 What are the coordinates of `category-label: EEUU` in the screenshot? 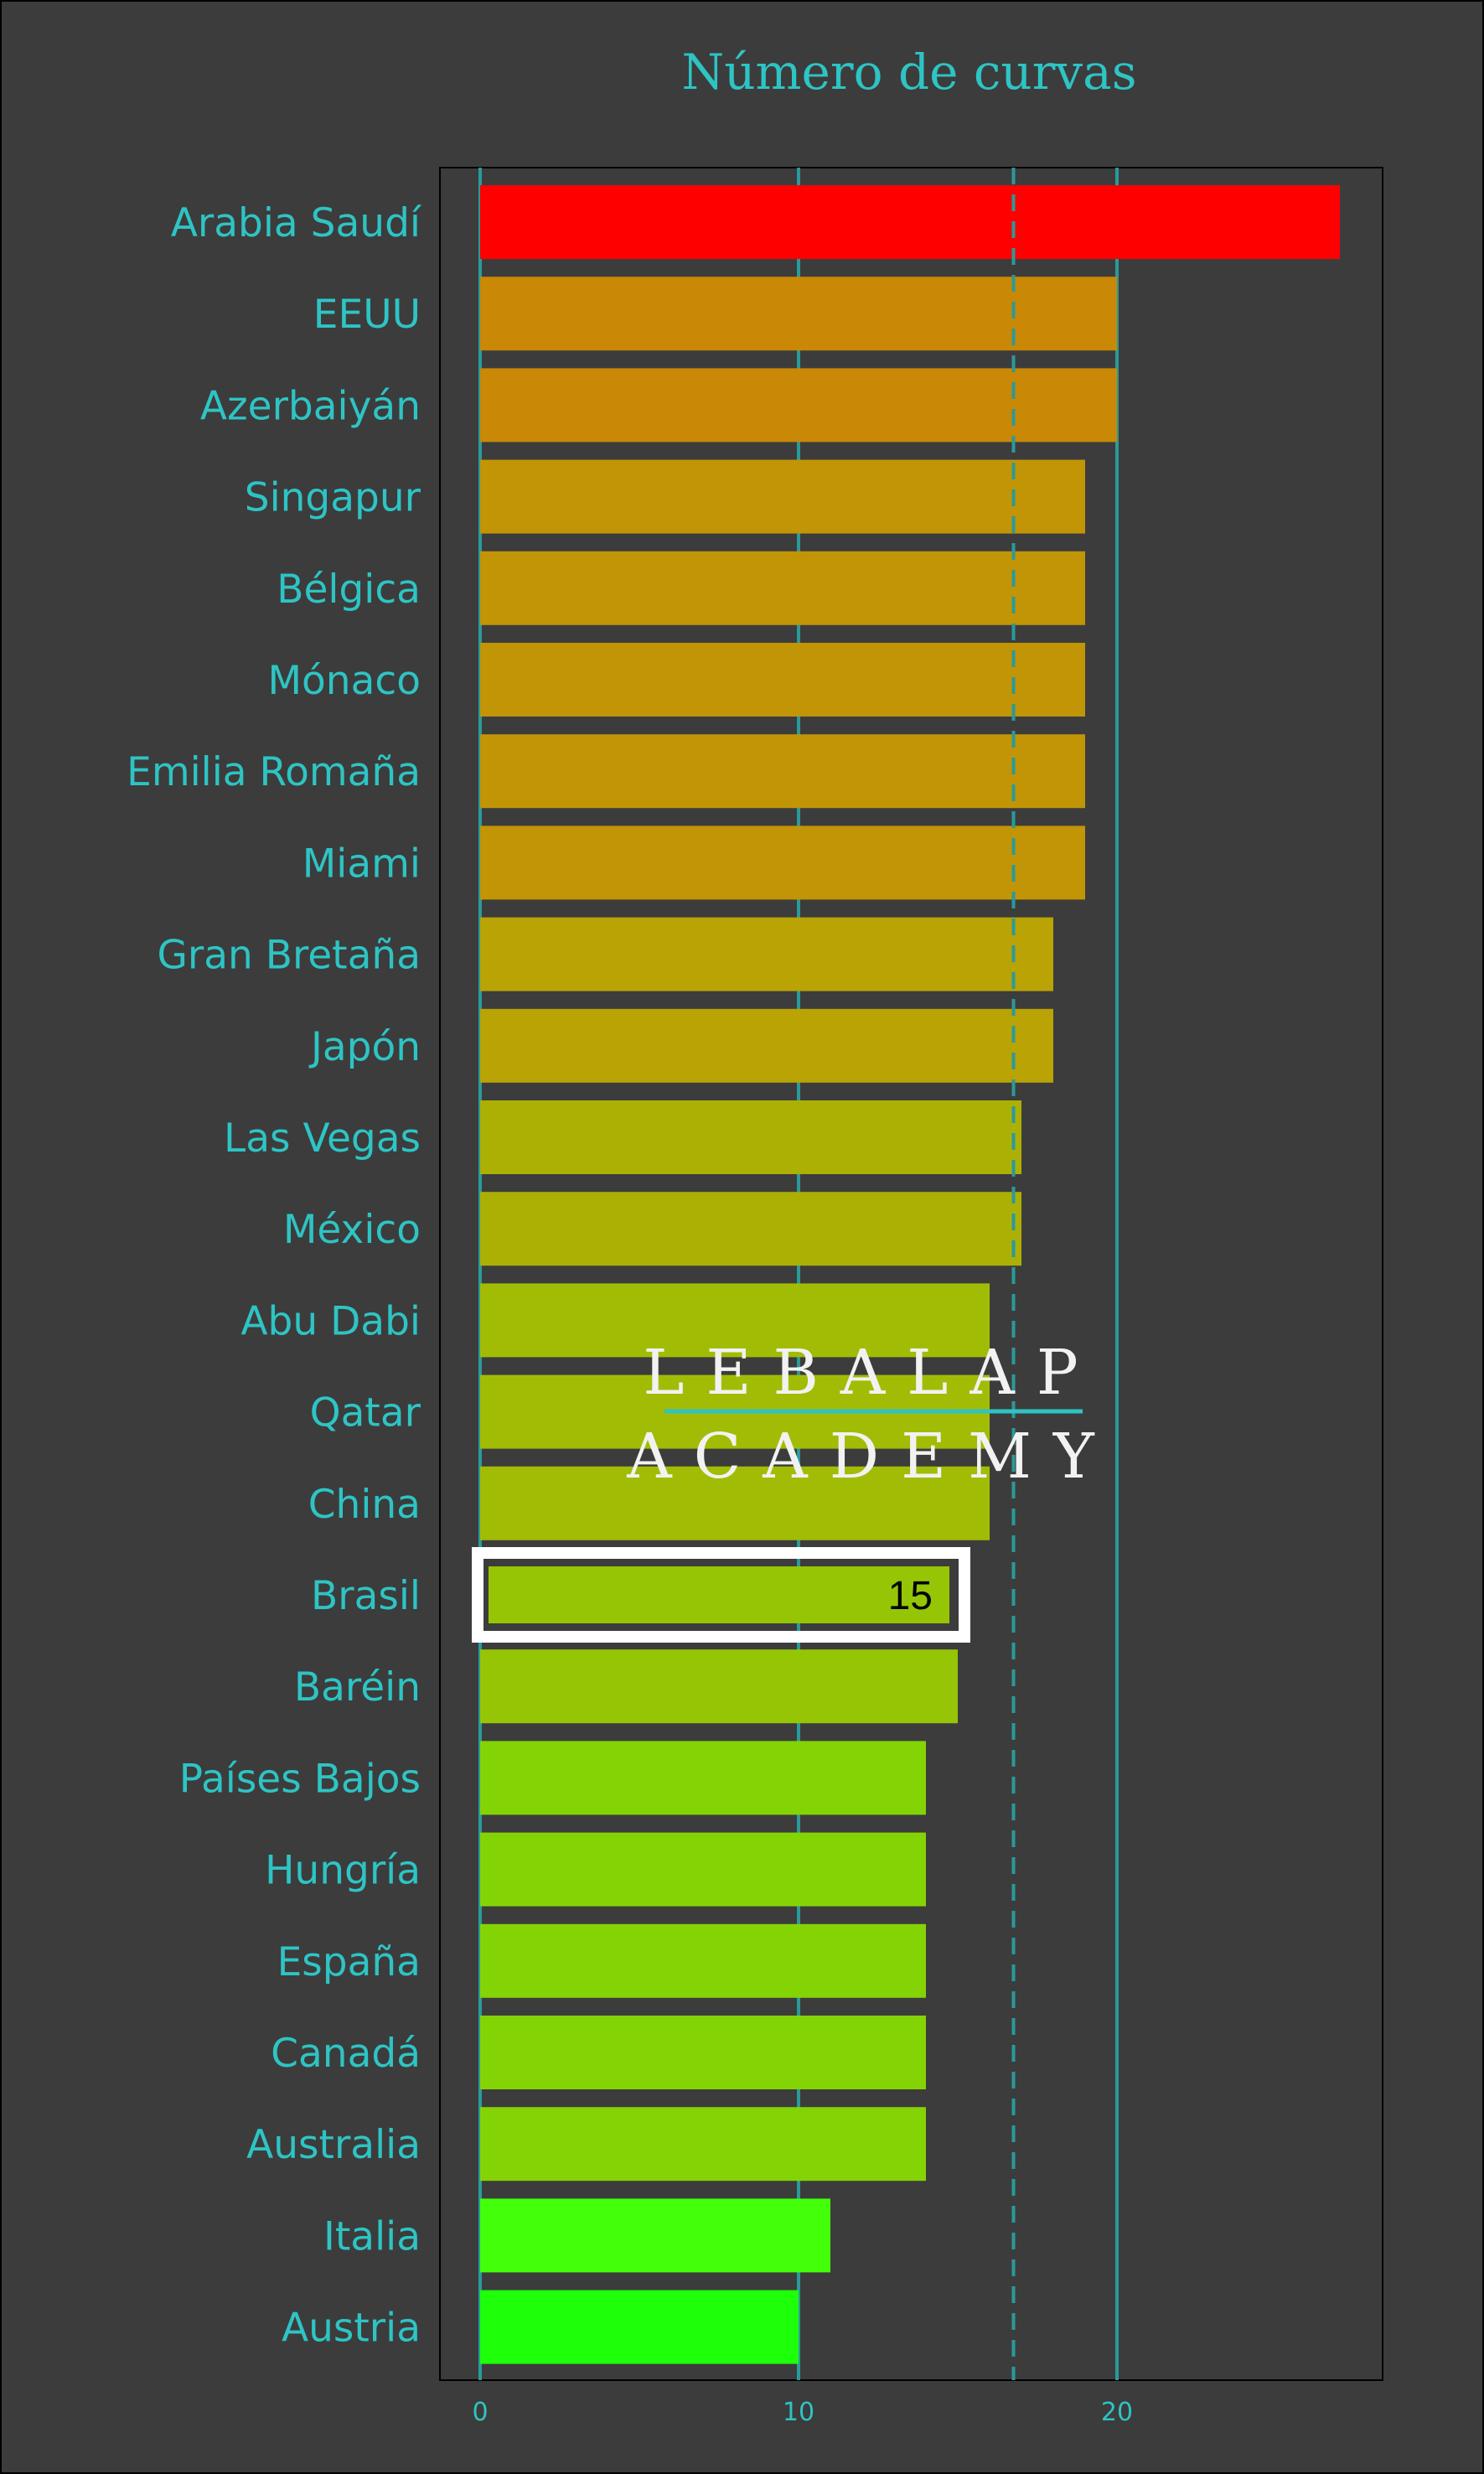 It's located at (367, 315).